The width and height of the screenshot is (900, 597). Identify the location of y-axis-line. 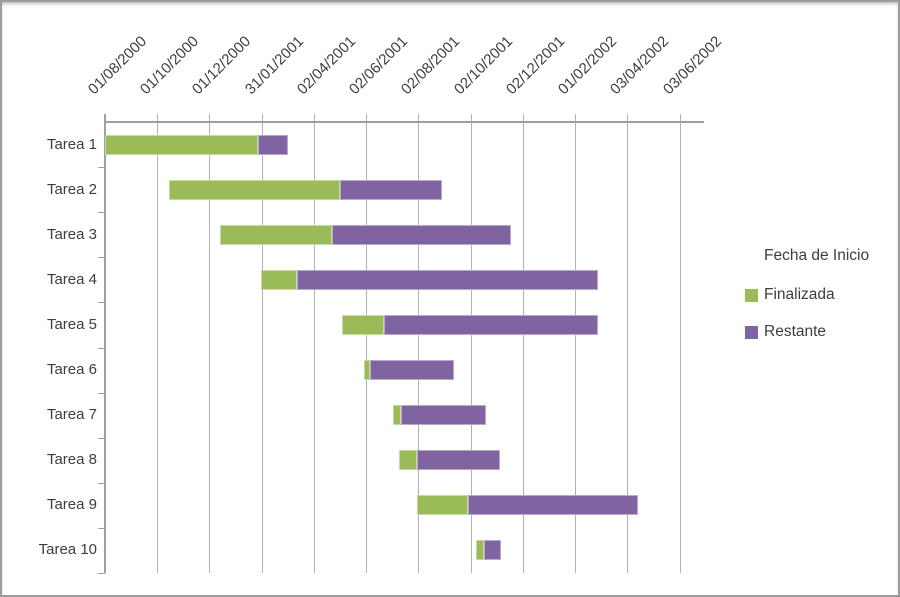
(105, 343).